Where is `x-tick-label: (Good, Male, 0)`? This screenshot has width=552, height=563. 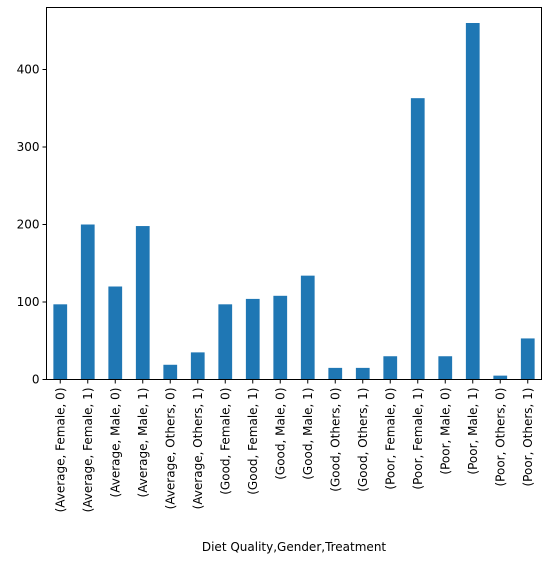
x-tick-label: (Good, Male, 0) is located at coordinates (280, 434).